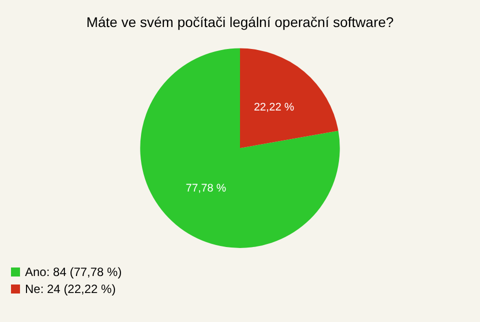 The width and height of the screenshot is (480, 322). Describe the element at coordinates (70, 289) in the screenshot. I see `legend-label: Ne: 24 (22,22 %)` at that location.